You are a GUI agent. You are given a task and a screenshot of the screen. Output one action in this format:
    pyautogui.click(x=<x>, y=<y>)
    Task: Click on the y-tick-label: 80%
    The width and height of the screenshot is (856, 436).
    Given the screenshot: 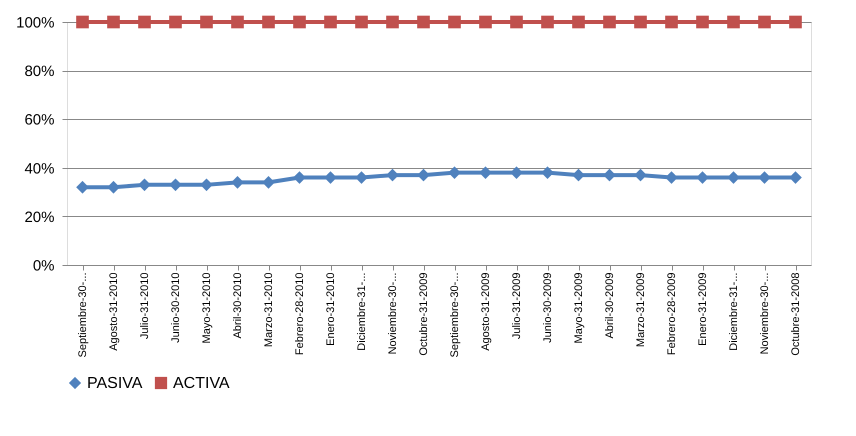 What is the action you would take?
    pyautogui.click(x=39, y=71)
    